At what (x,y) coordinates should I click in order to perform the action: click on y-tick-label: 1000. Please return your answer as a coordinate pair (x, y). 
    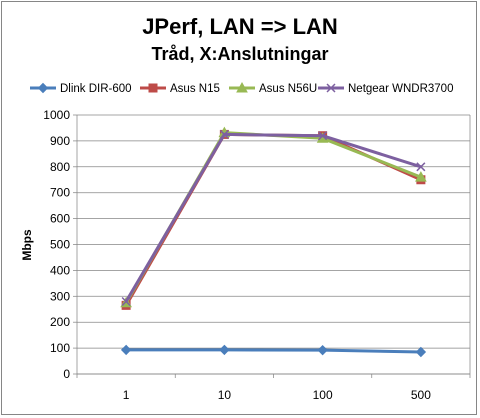
    Looking at the image, I should click on (56, 115).